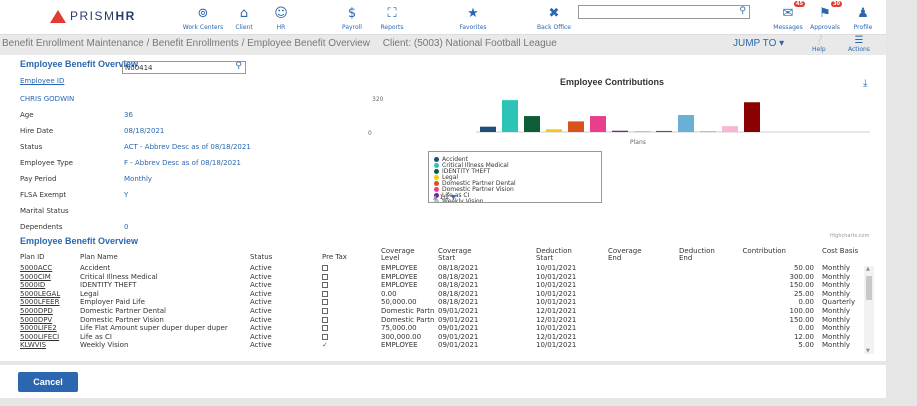 The width and height of the screenshot is (917, 406). What do you see at coordinates (840, 251) in the screenshot?
I see `column-header: Cost Basis` at bounding box center [840, 251].